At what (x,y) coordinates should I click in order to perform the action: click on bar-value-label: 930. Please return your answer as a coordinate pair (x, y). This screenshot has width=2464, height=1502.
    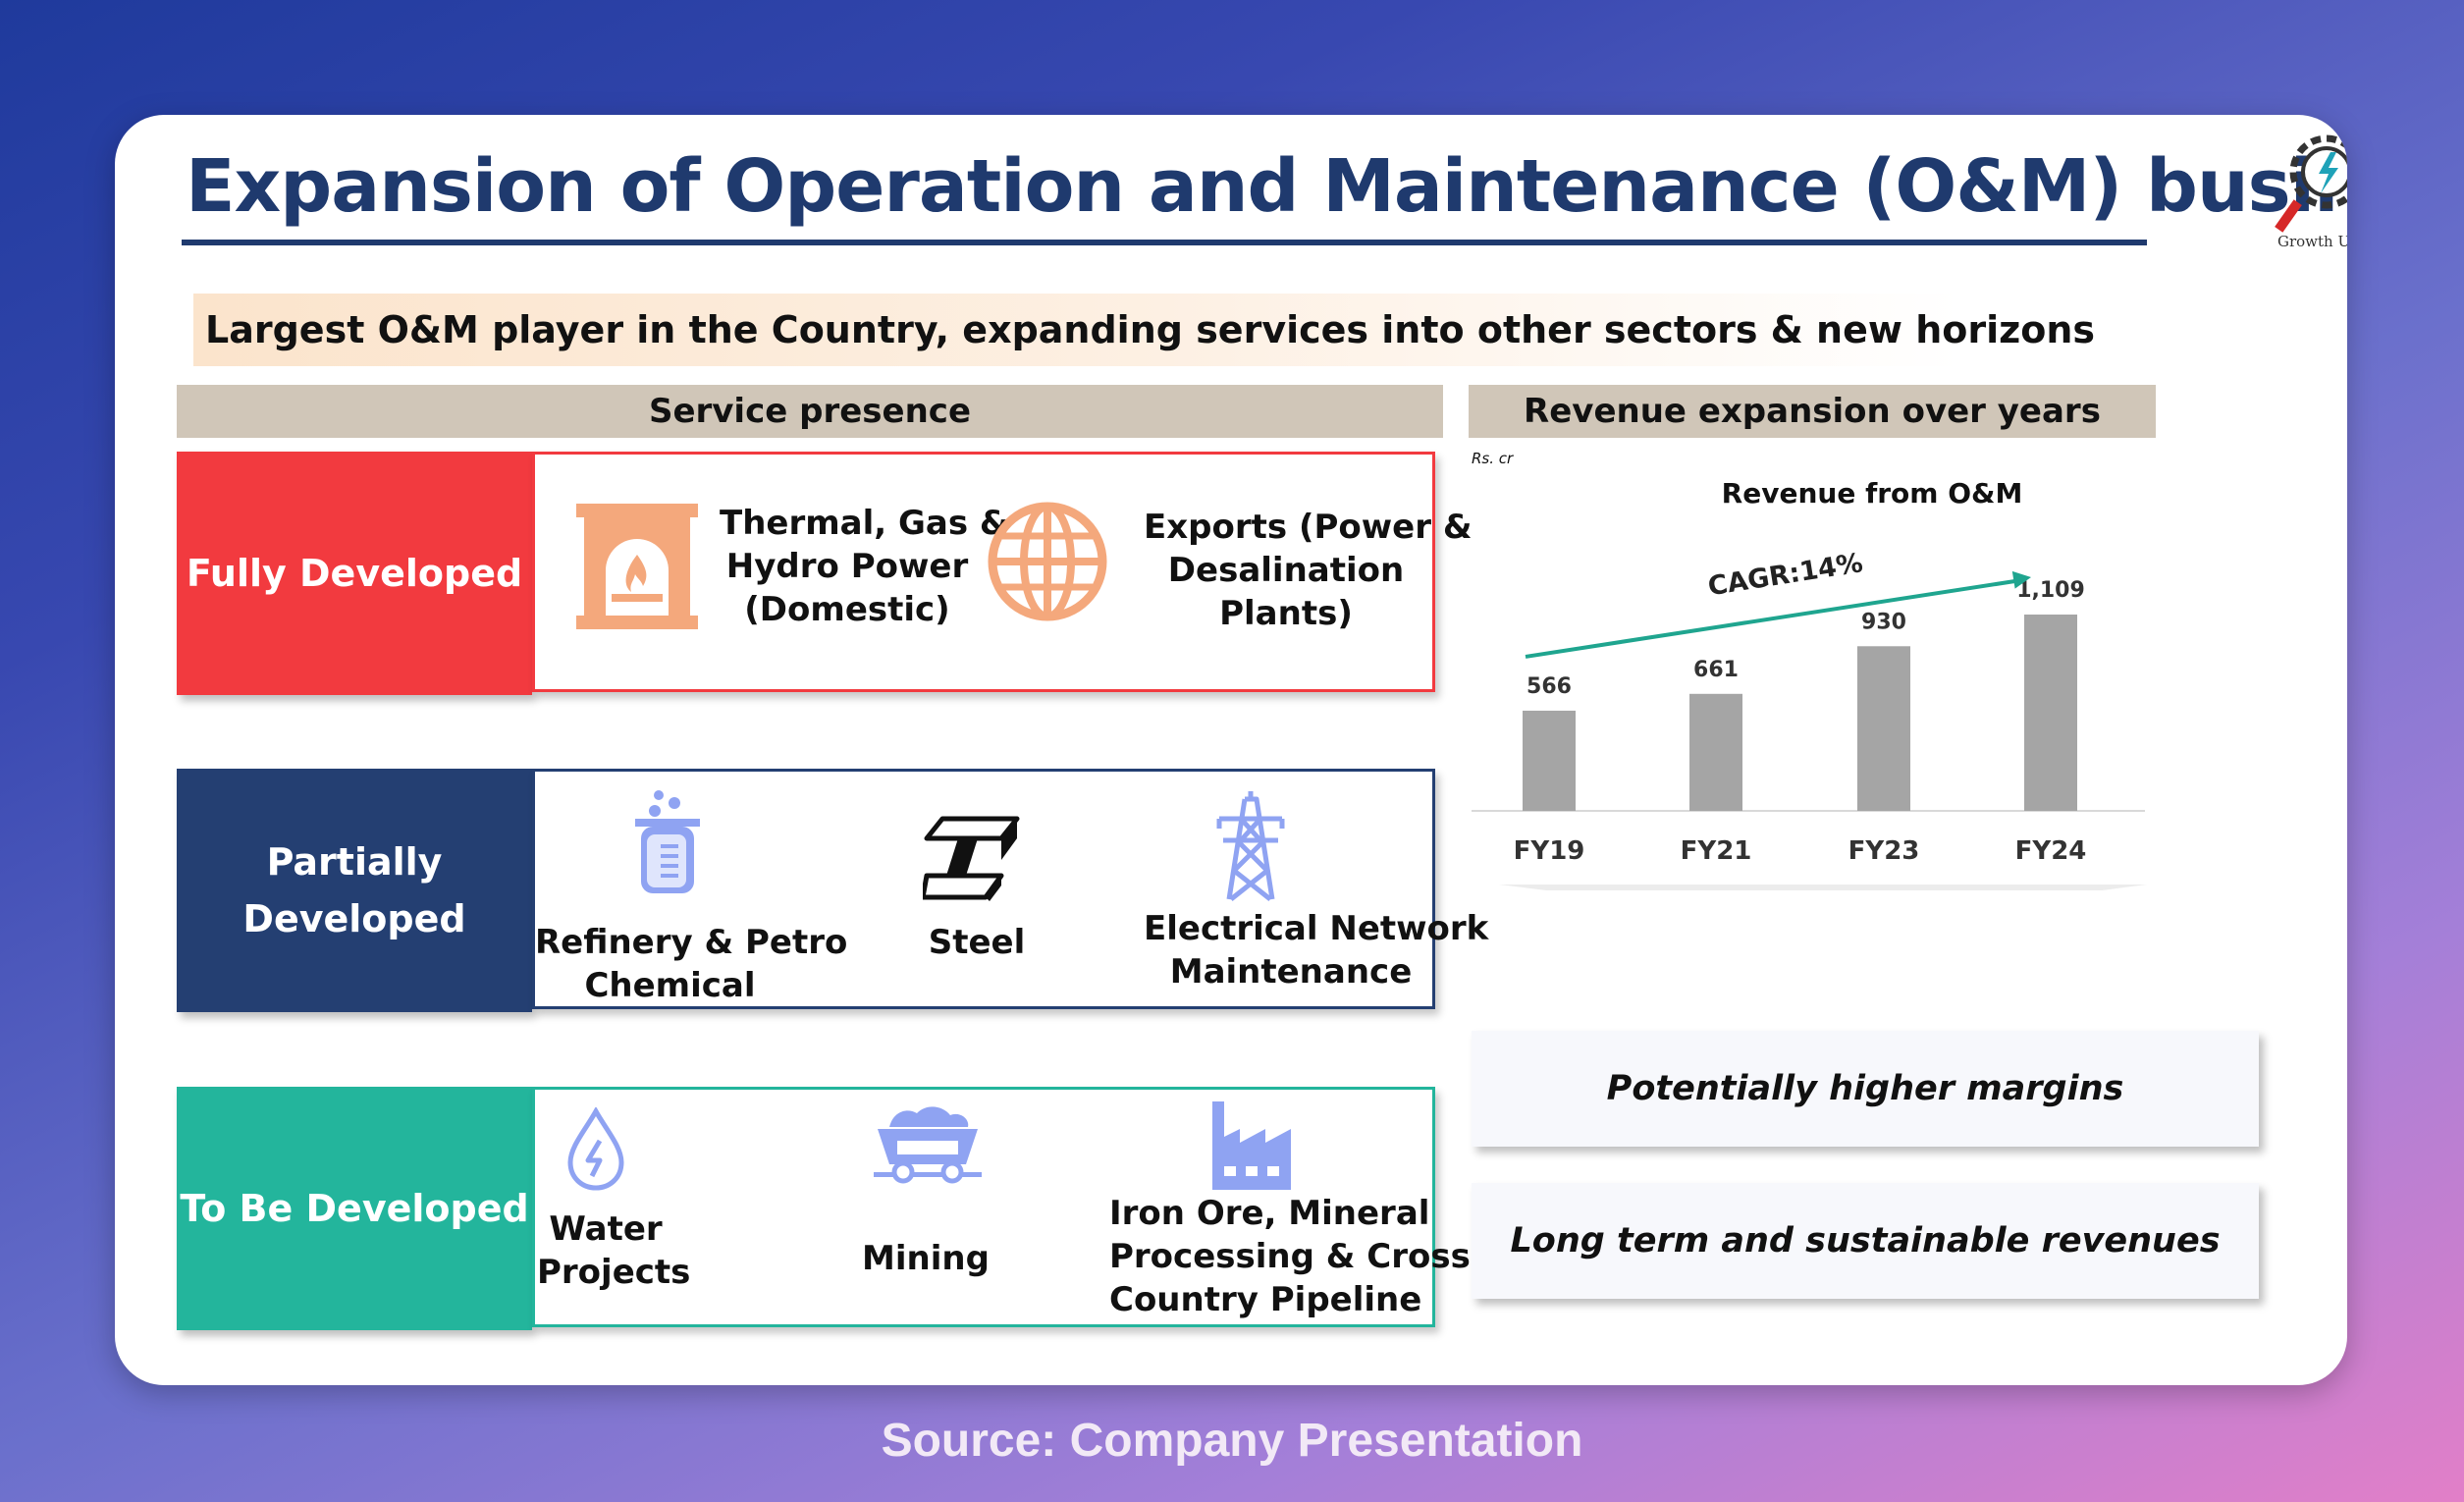
    Looking at the image, I should click on (1883, 622).